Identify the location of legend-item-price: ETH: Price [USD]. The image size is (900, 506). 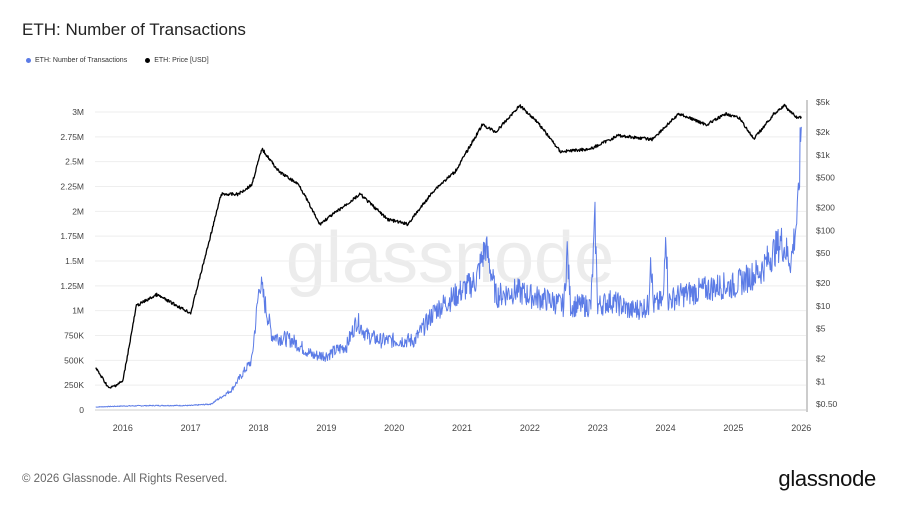
(177, 60).